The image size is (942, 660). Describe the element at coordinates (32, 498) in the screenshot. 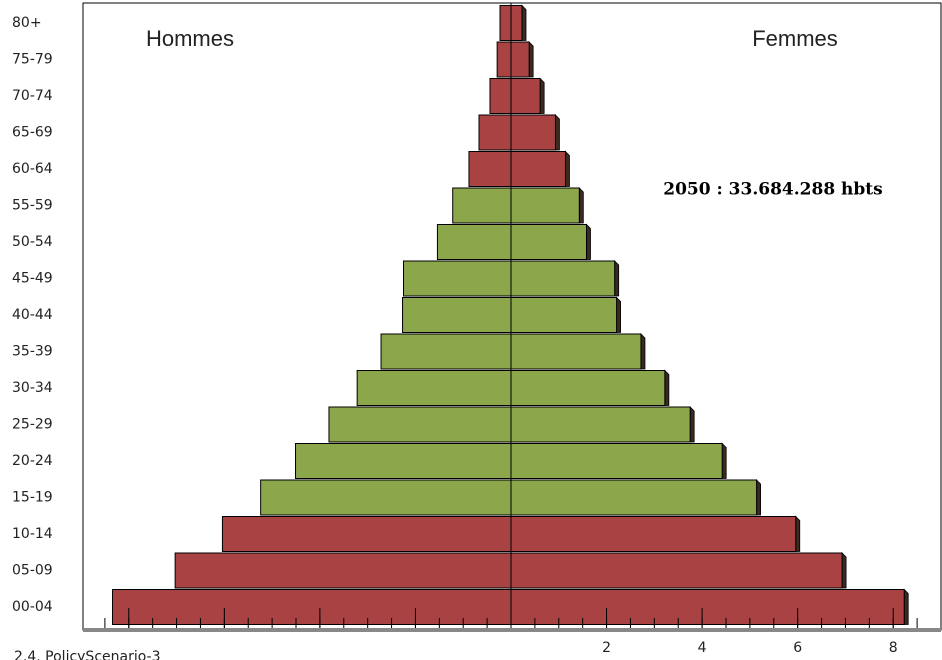

I see `y-tick-label: 15-19` at that location.